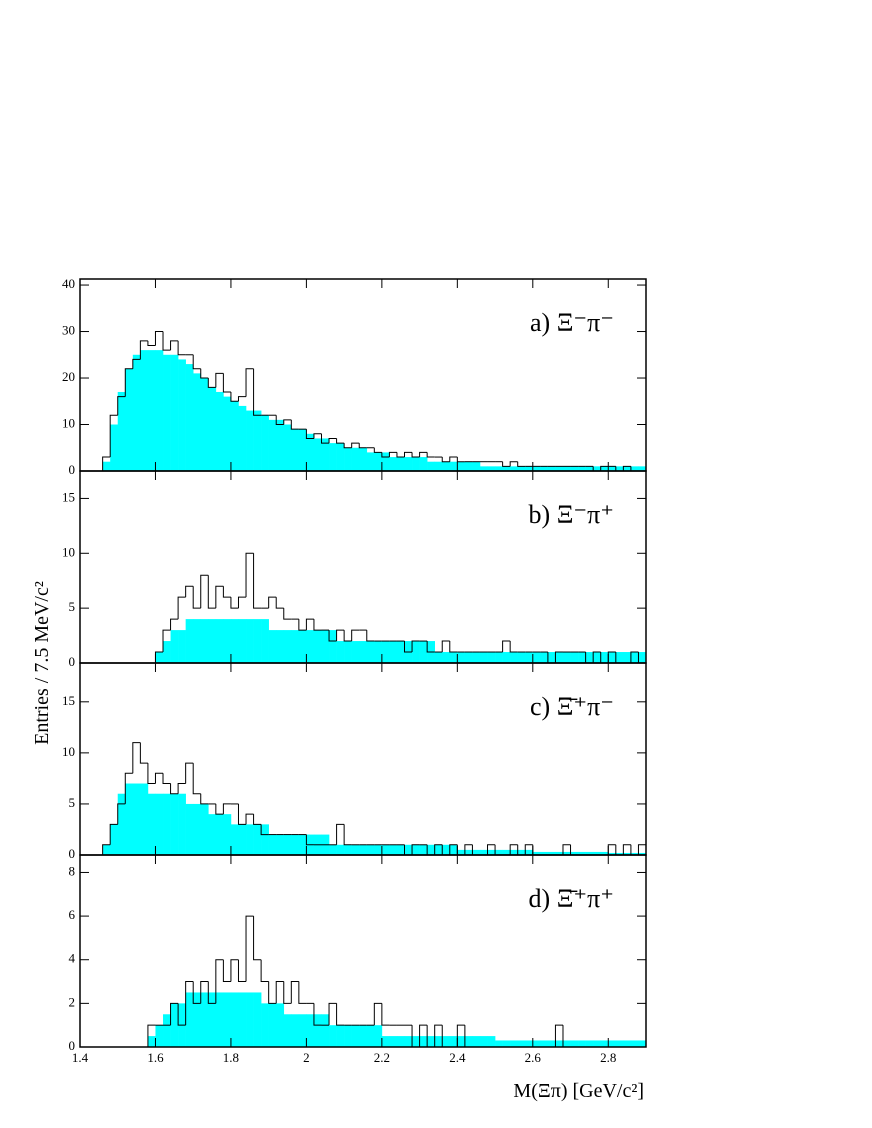  I want to click on y-tick-label: 30, so click(68, 330).